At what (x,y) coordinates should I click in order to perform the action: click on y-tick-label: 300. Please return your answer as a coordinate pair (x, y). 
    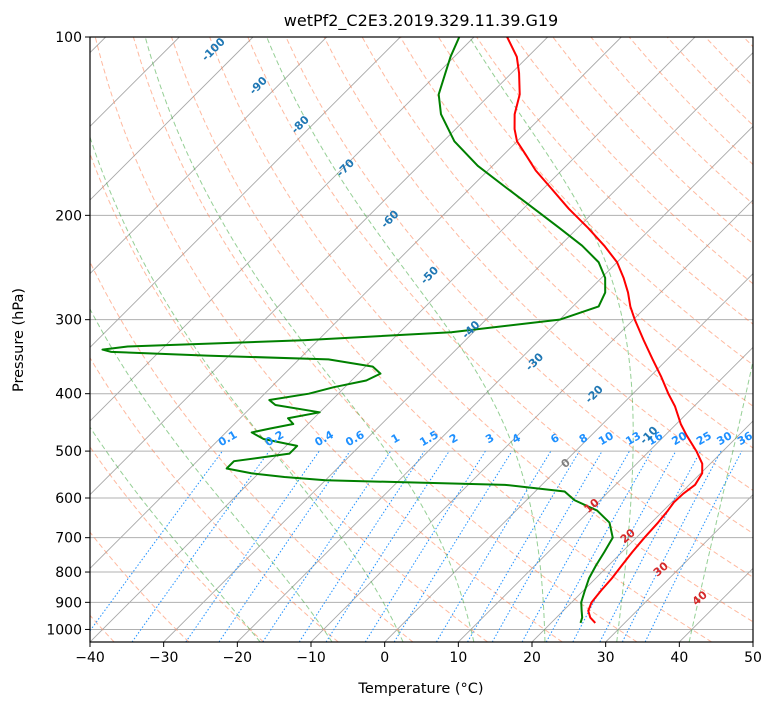
    Looking at the image, I should click on (68, 321).